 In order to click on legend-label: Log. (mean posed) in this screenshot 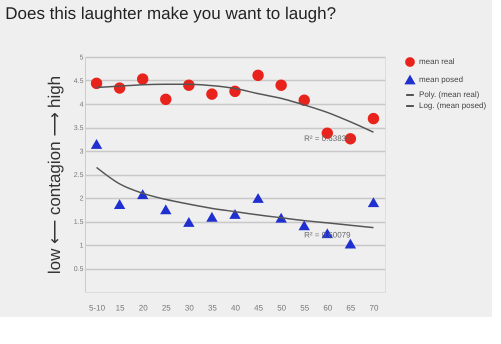, I will do `click(452, 105)`.